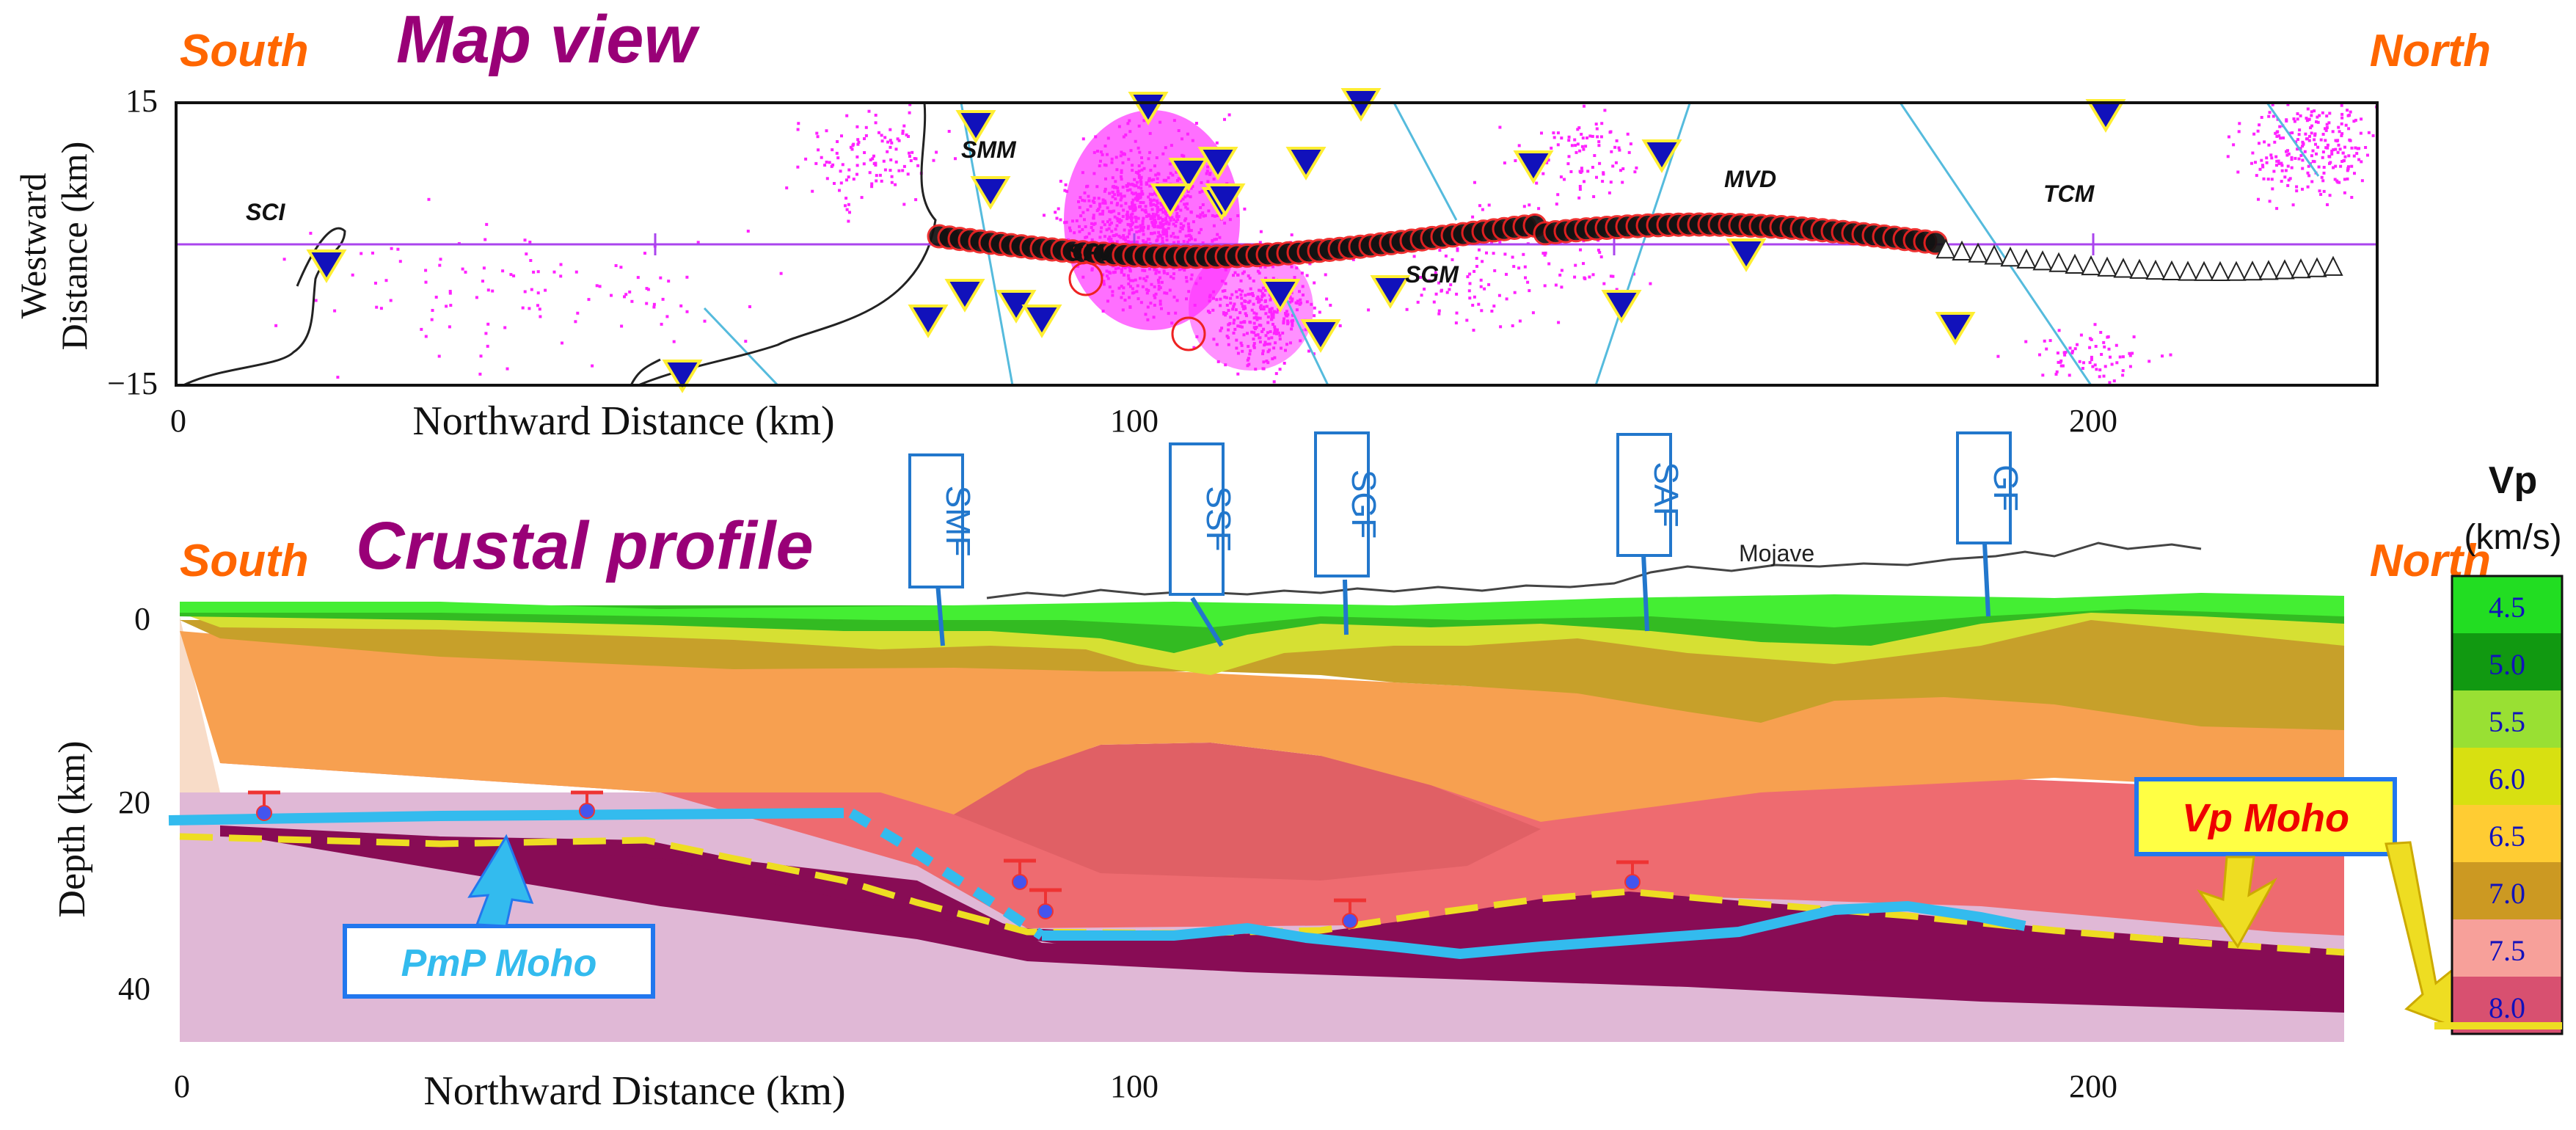 Image resolution: width=2576 pixels, height=1130 pixels. I want to click on map-x-tick: 200, so click(2093, 421).